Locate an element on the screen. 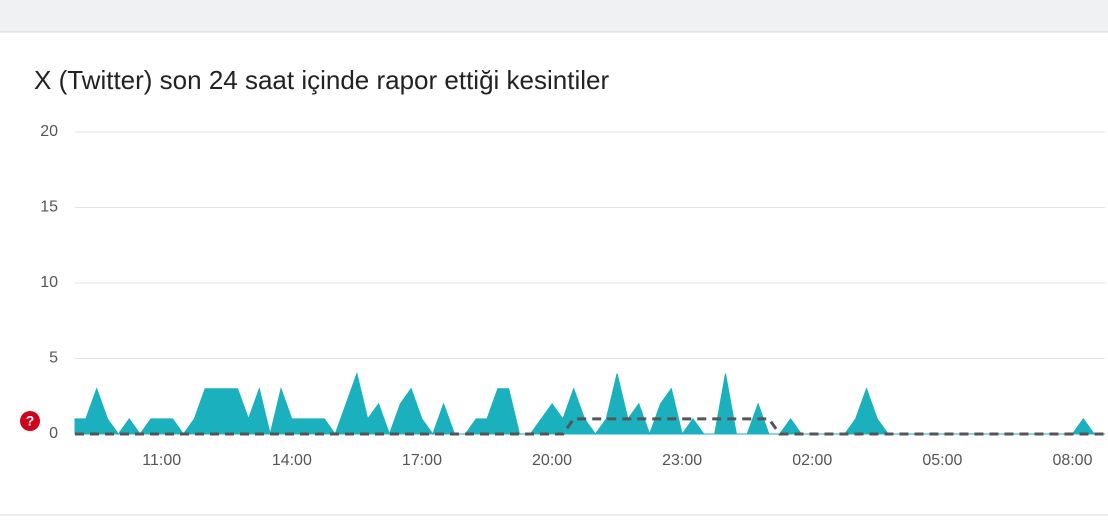 This screenshot has width=1108, height=532. reports-area is located at coordinates (589, 403).